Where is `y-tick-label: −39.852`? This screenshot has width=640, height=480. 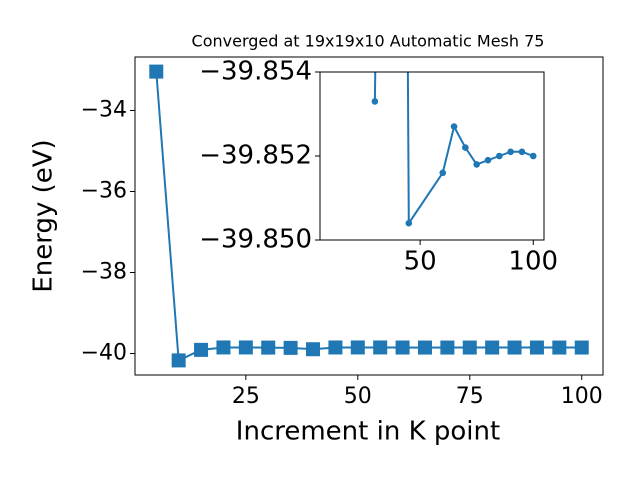
y-tick-label: −39.852 is located at coordinates (255, 156).